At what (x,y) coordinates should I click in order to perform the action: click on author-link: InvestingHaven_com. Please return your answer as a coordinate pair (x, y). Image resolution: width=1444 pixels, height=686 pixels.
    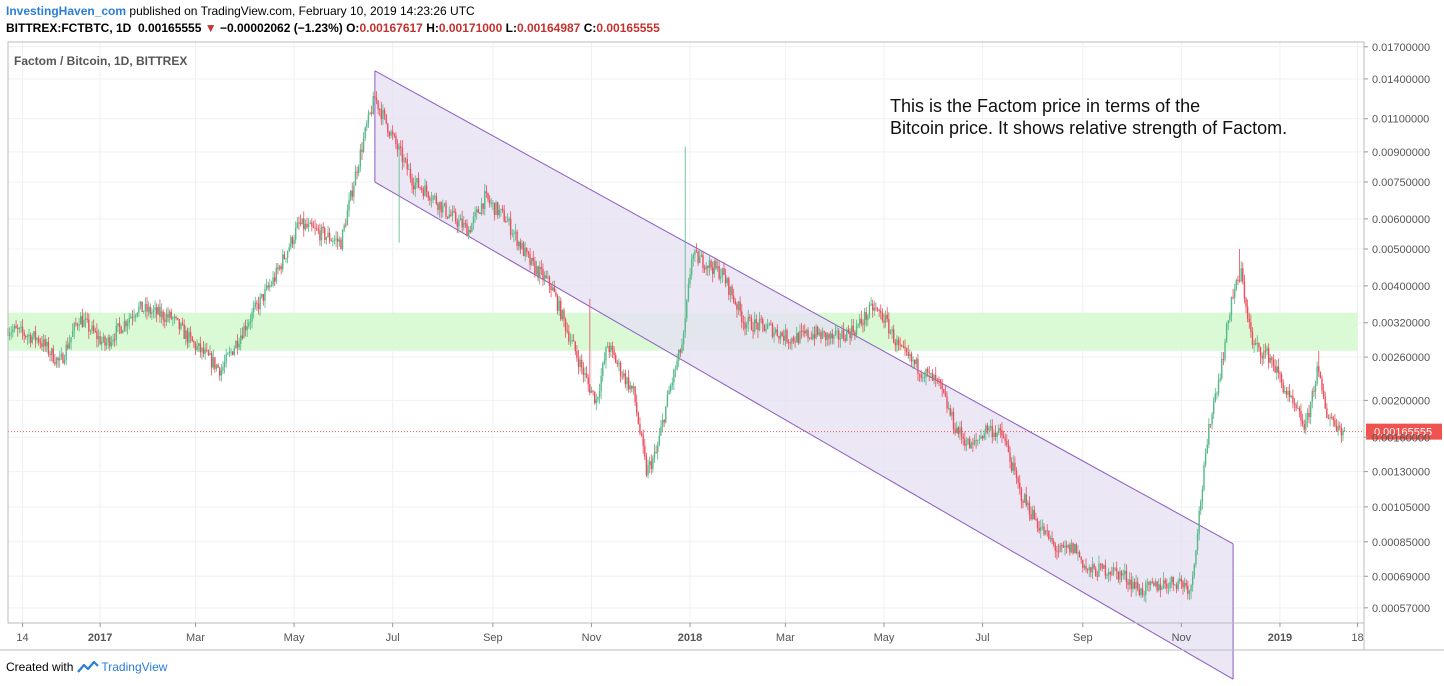
    Looking at the image, I should click on (66, 11).